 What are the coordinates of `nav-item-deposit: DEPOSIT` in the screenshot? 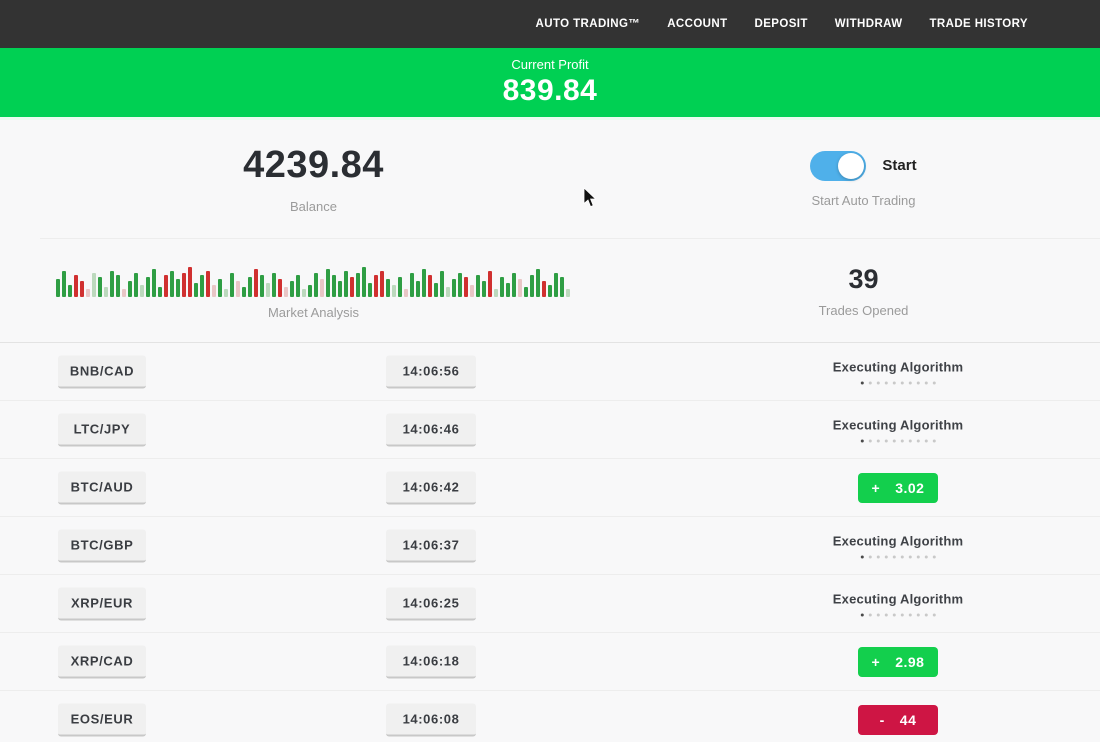 It's located at (781, 24).